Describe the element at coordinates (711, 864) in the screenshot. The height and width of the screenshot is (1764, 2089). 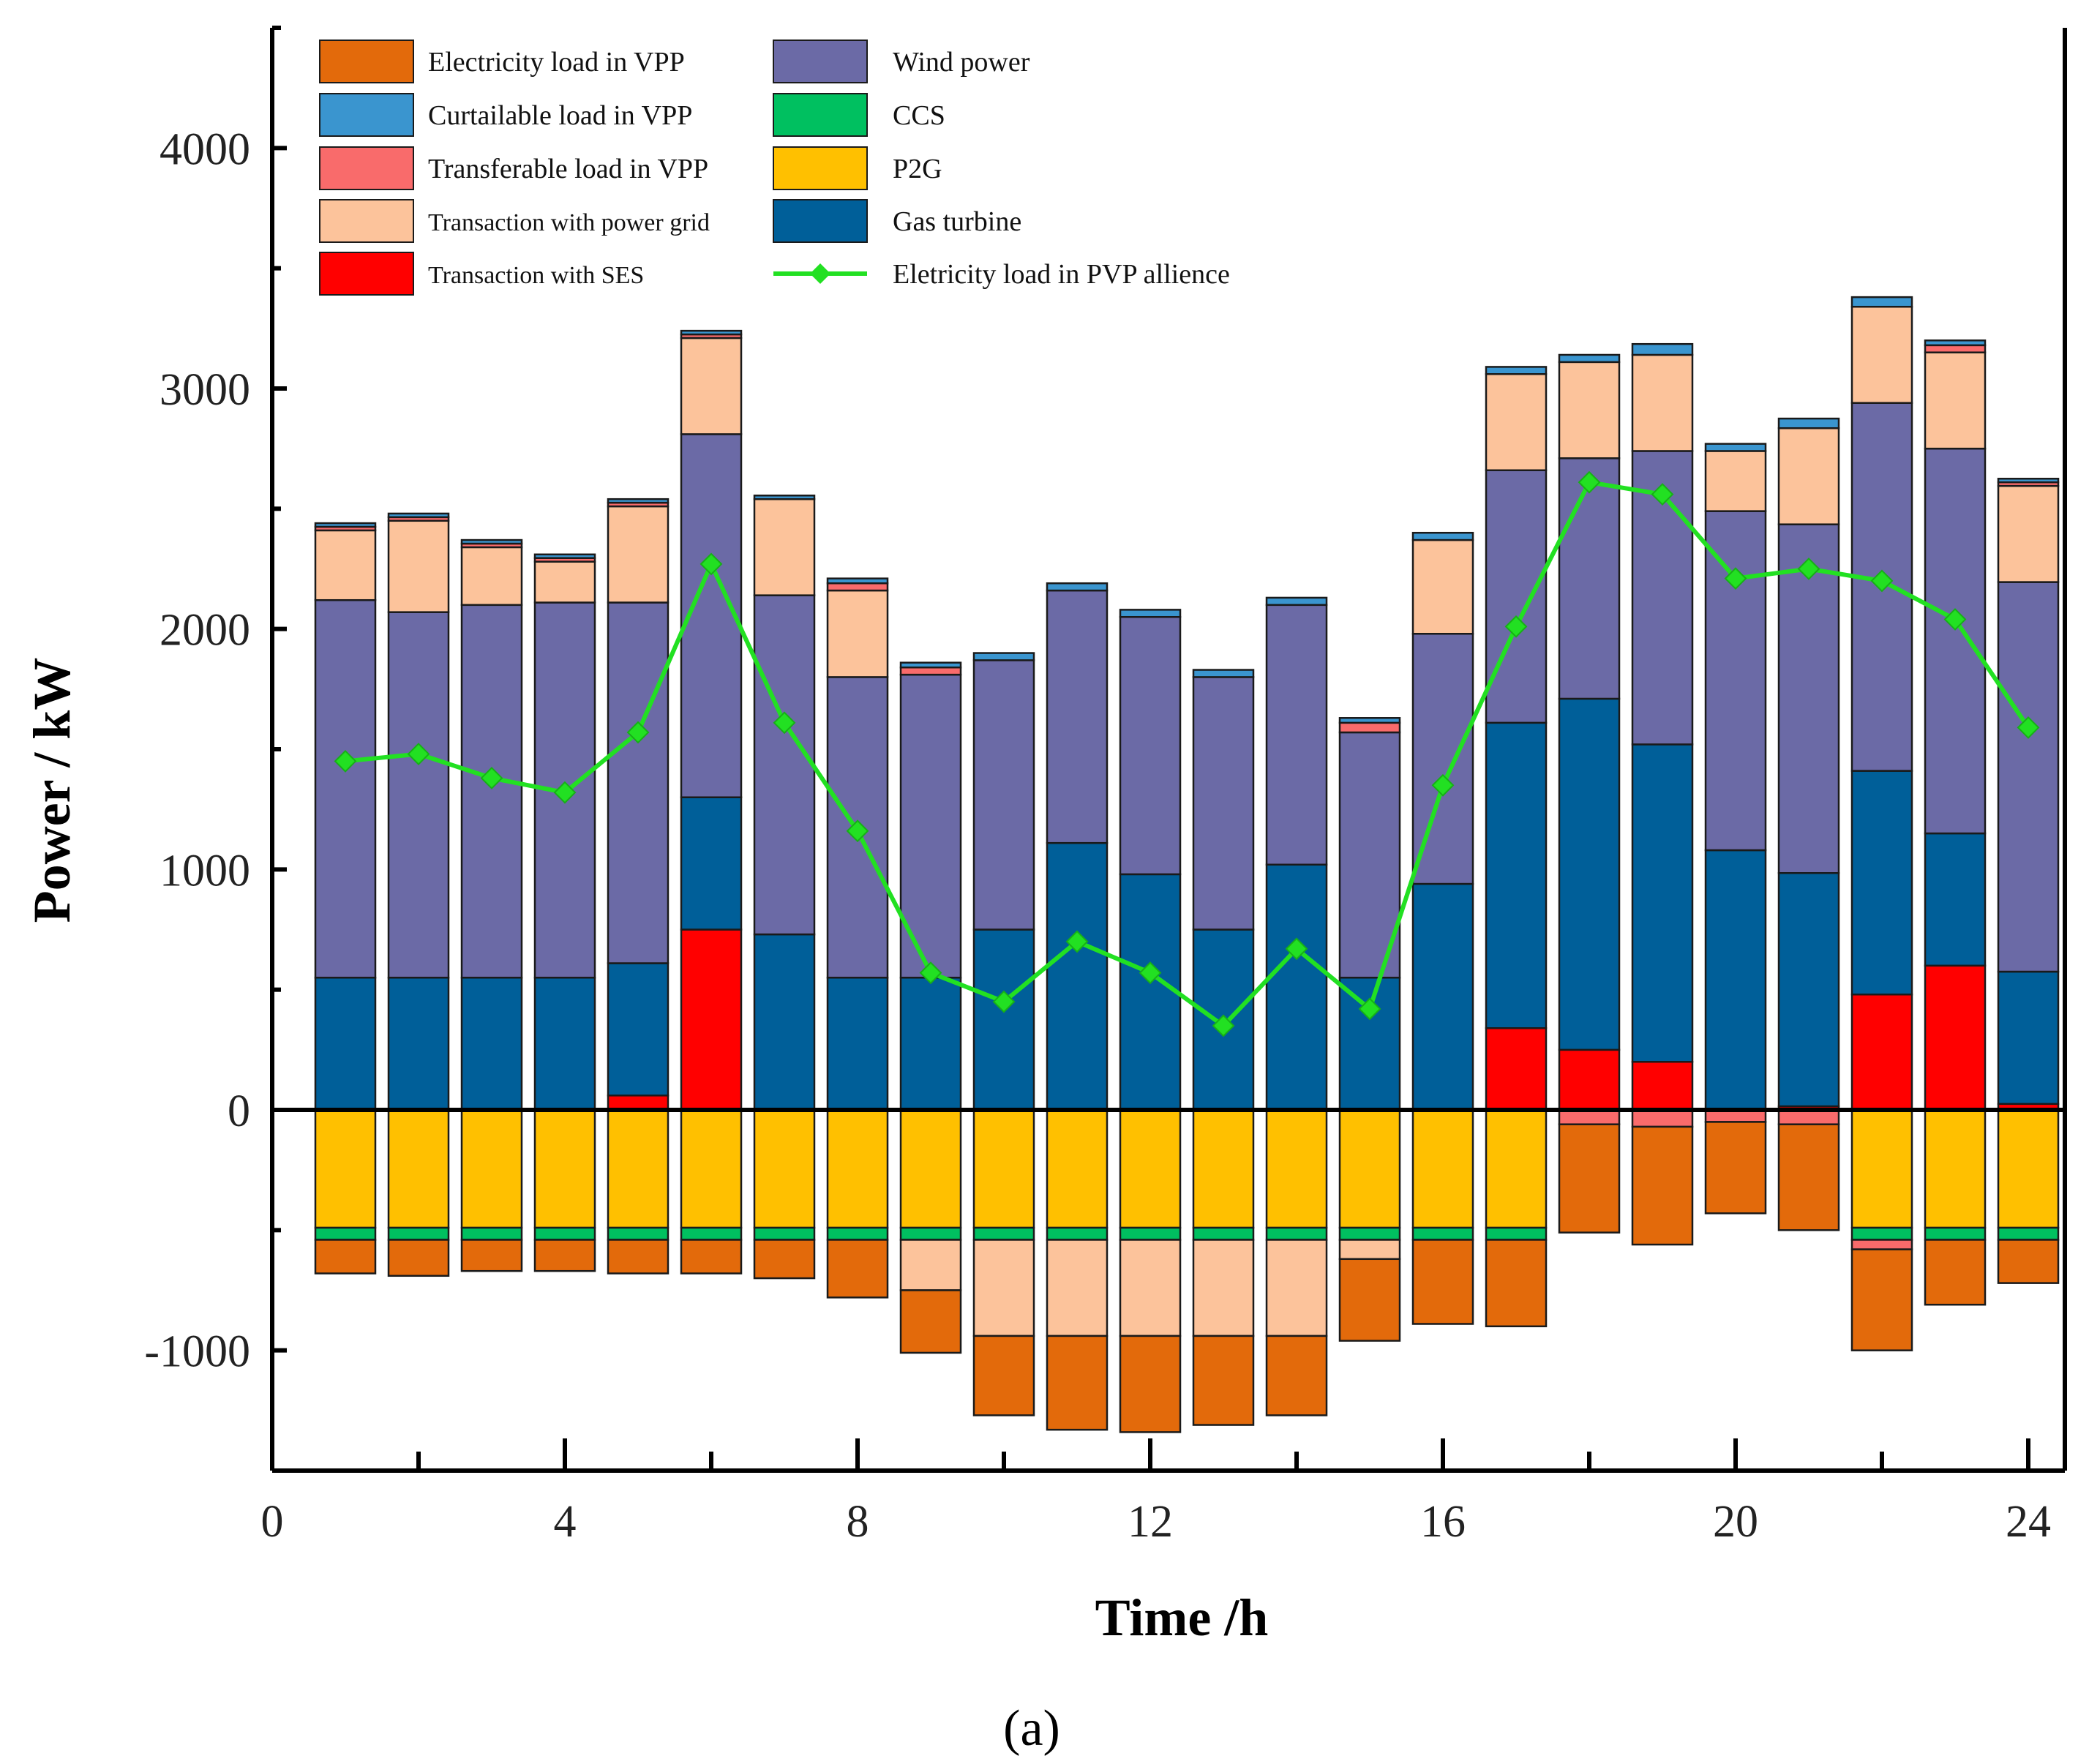
I see `bar-gas-turbine-h6` at that location.